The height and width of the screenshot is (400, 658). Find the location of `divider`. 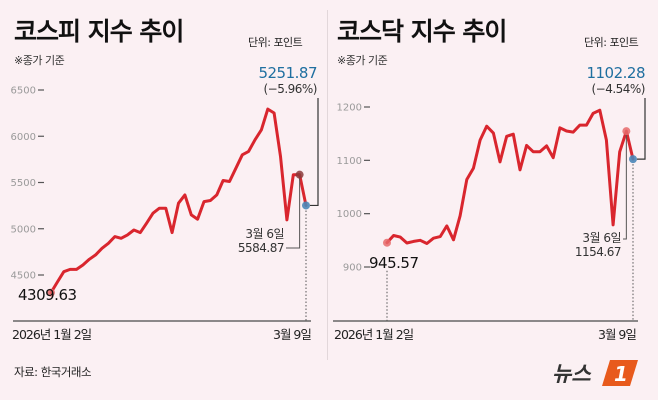

divider is located at coordinates (327, 185).